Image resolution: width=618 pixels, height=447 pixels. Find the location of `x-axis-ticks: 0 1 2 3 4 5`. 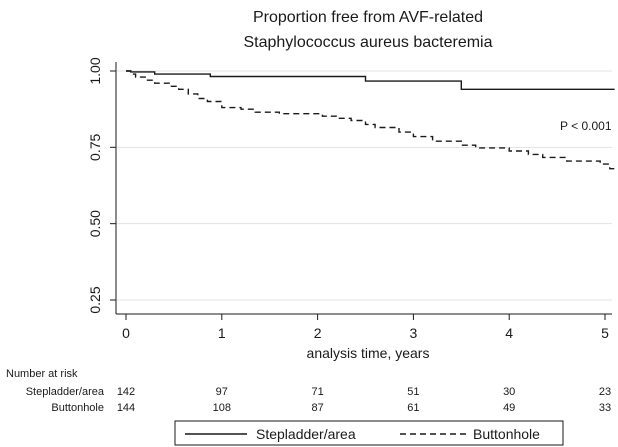

x-axis-ticks: 0 1 2 3 4 5 is located at coordinates (365, 327).